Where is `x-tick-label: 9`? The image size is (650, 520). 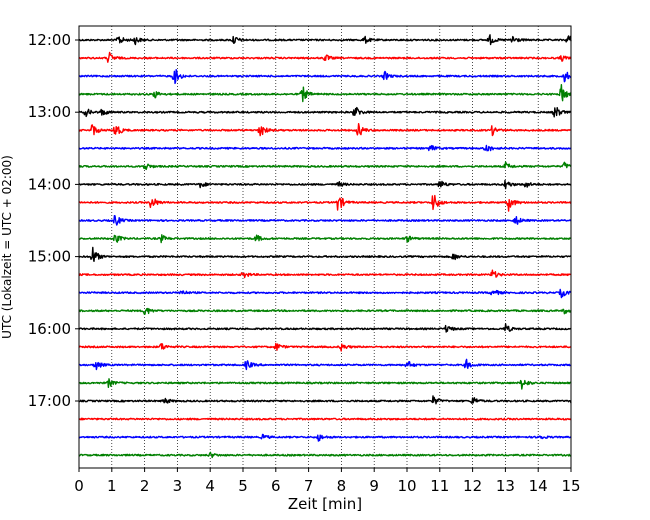
x-tick-label: 9 is located at coordinates (374, 486).